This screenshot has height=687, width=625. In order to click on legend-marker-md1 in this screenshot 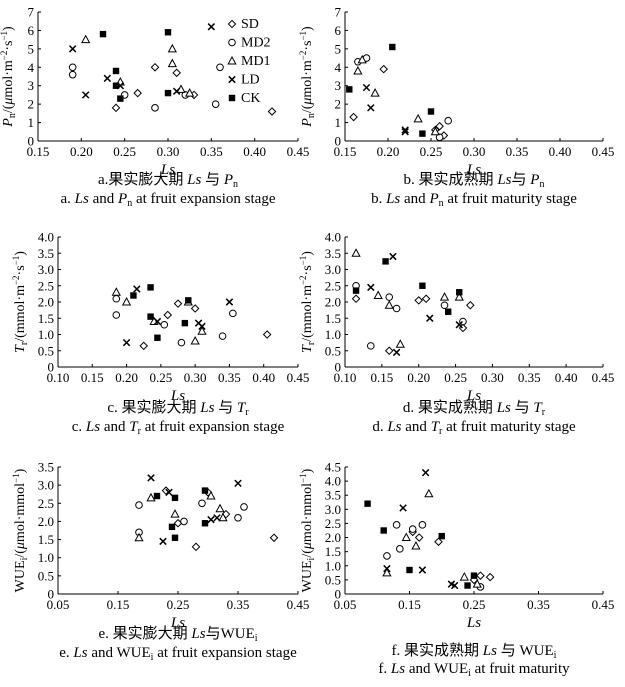, I will do `click(232, 60)`.